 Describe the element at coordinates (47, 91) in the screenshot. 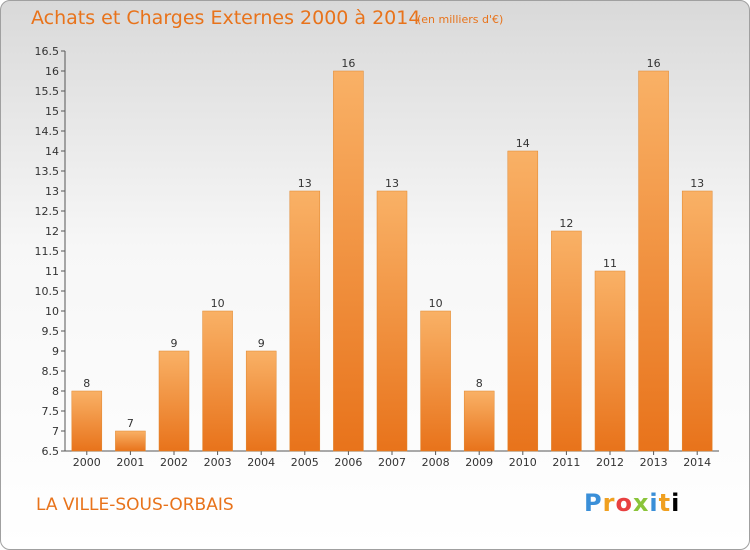

I see `y-tick-label: 15.5` at that location.